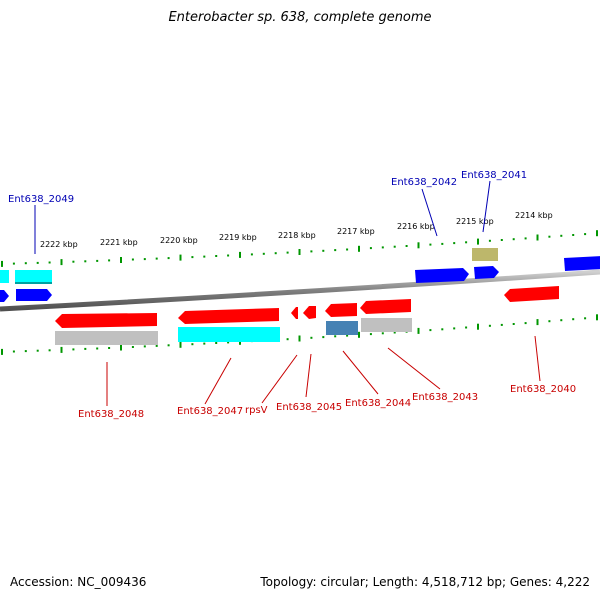 The height and width of the screenshot is (600, 600). Describe the element at coordinates (299, 334) in the screenshot. I see `lower-tick-rail` at that location.